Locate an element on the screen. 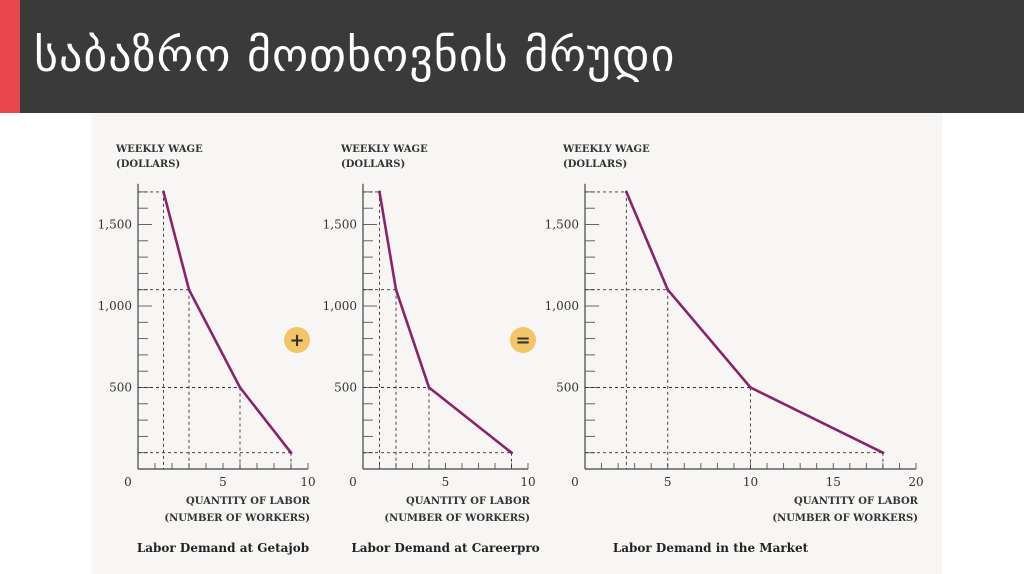 The height and width of the screenshot is (574, 1024). plus-operator: + is located at coordinates (296, 340).